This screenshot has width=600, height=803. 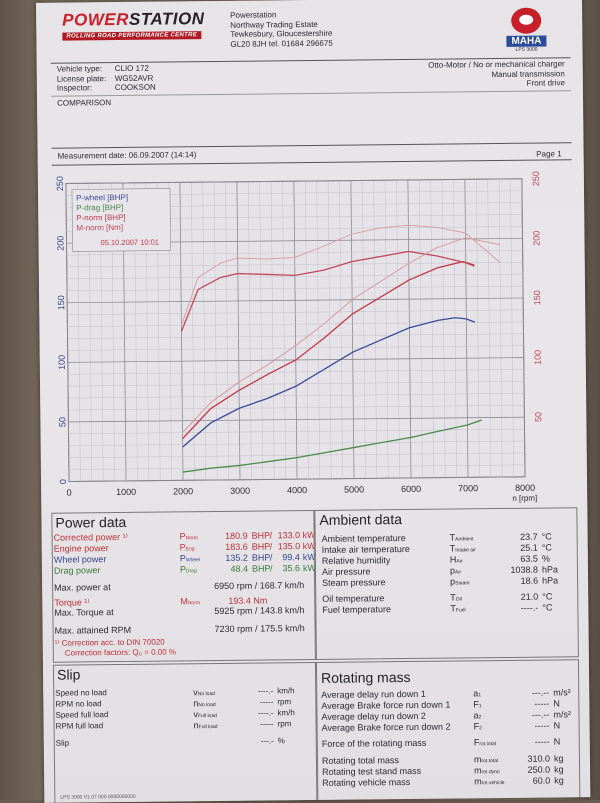 What do you see at coordinates (356, 609) in the screenshot?
I see `ambient-row-label: Fuel temperature` at bounding box center [356, 609].